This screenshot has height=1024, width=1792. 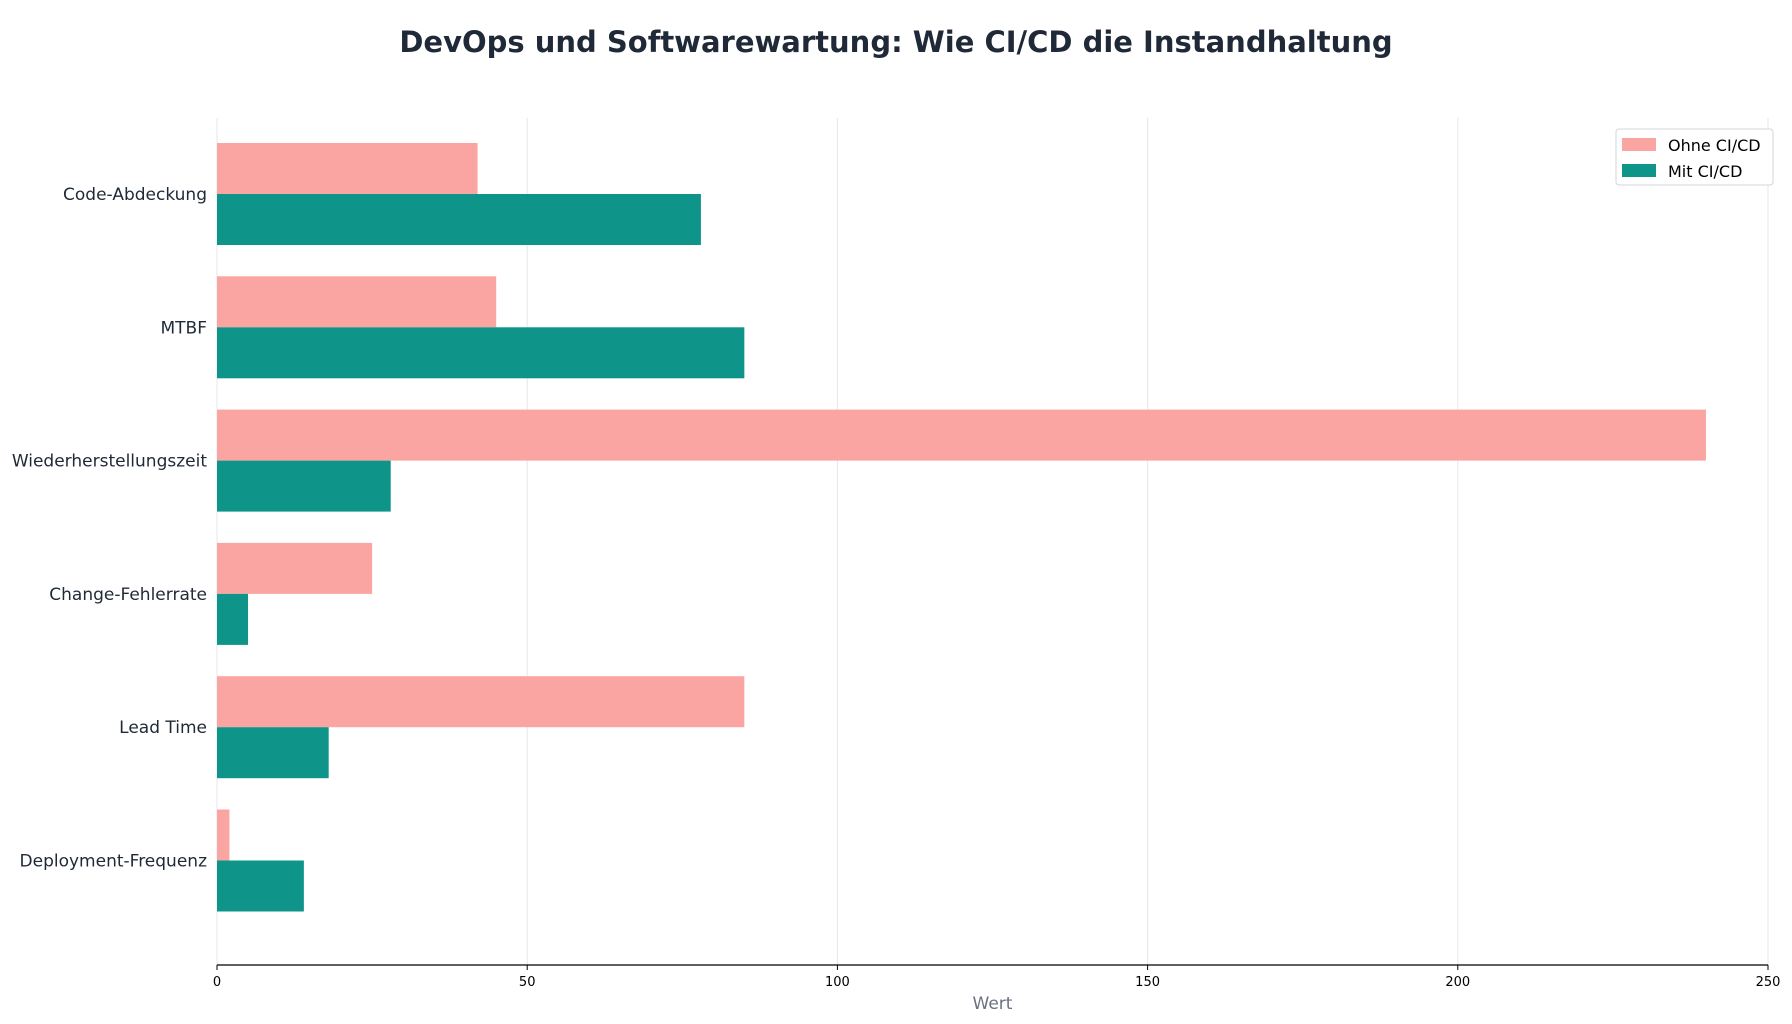 I want to click on category-label: Lead Time, so click(x=163, y=728).